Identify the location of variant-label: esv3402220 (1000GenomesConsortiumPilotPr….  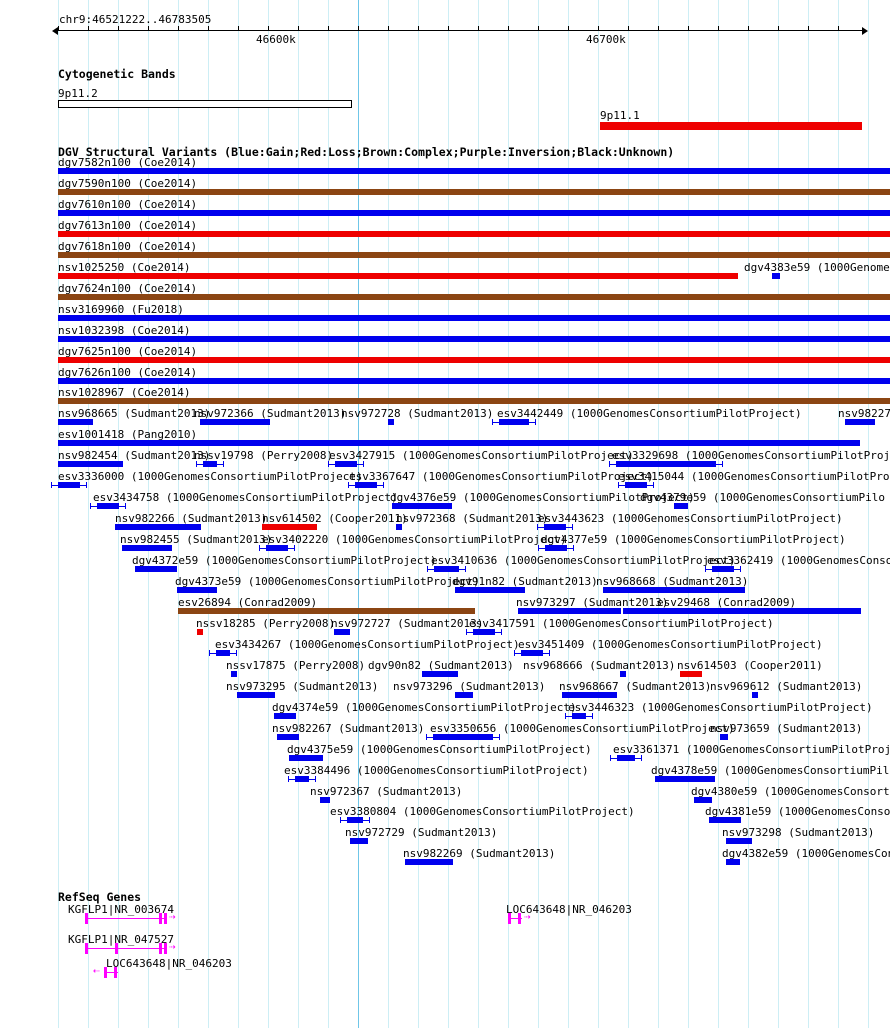
(414, 539).